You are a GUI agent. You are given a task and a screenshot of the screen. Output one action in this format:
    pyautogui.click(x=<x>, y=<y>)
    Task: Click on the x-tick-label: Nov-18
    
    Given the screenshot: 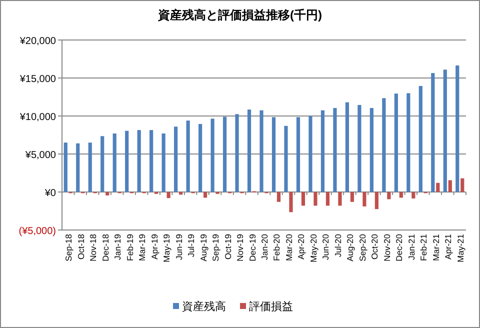 What is the action you would take?
    pyautogui.click(x=93, y=248)
    